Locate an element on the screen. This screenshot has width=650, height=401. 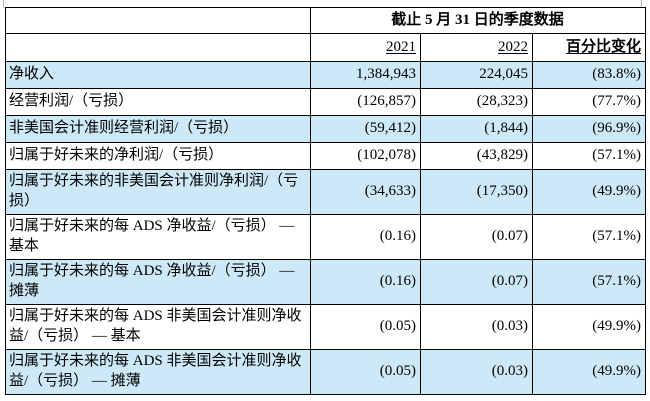
metric-label: 非美国会计准则经营利润/（亏损） is located at coordinates (158, 129).